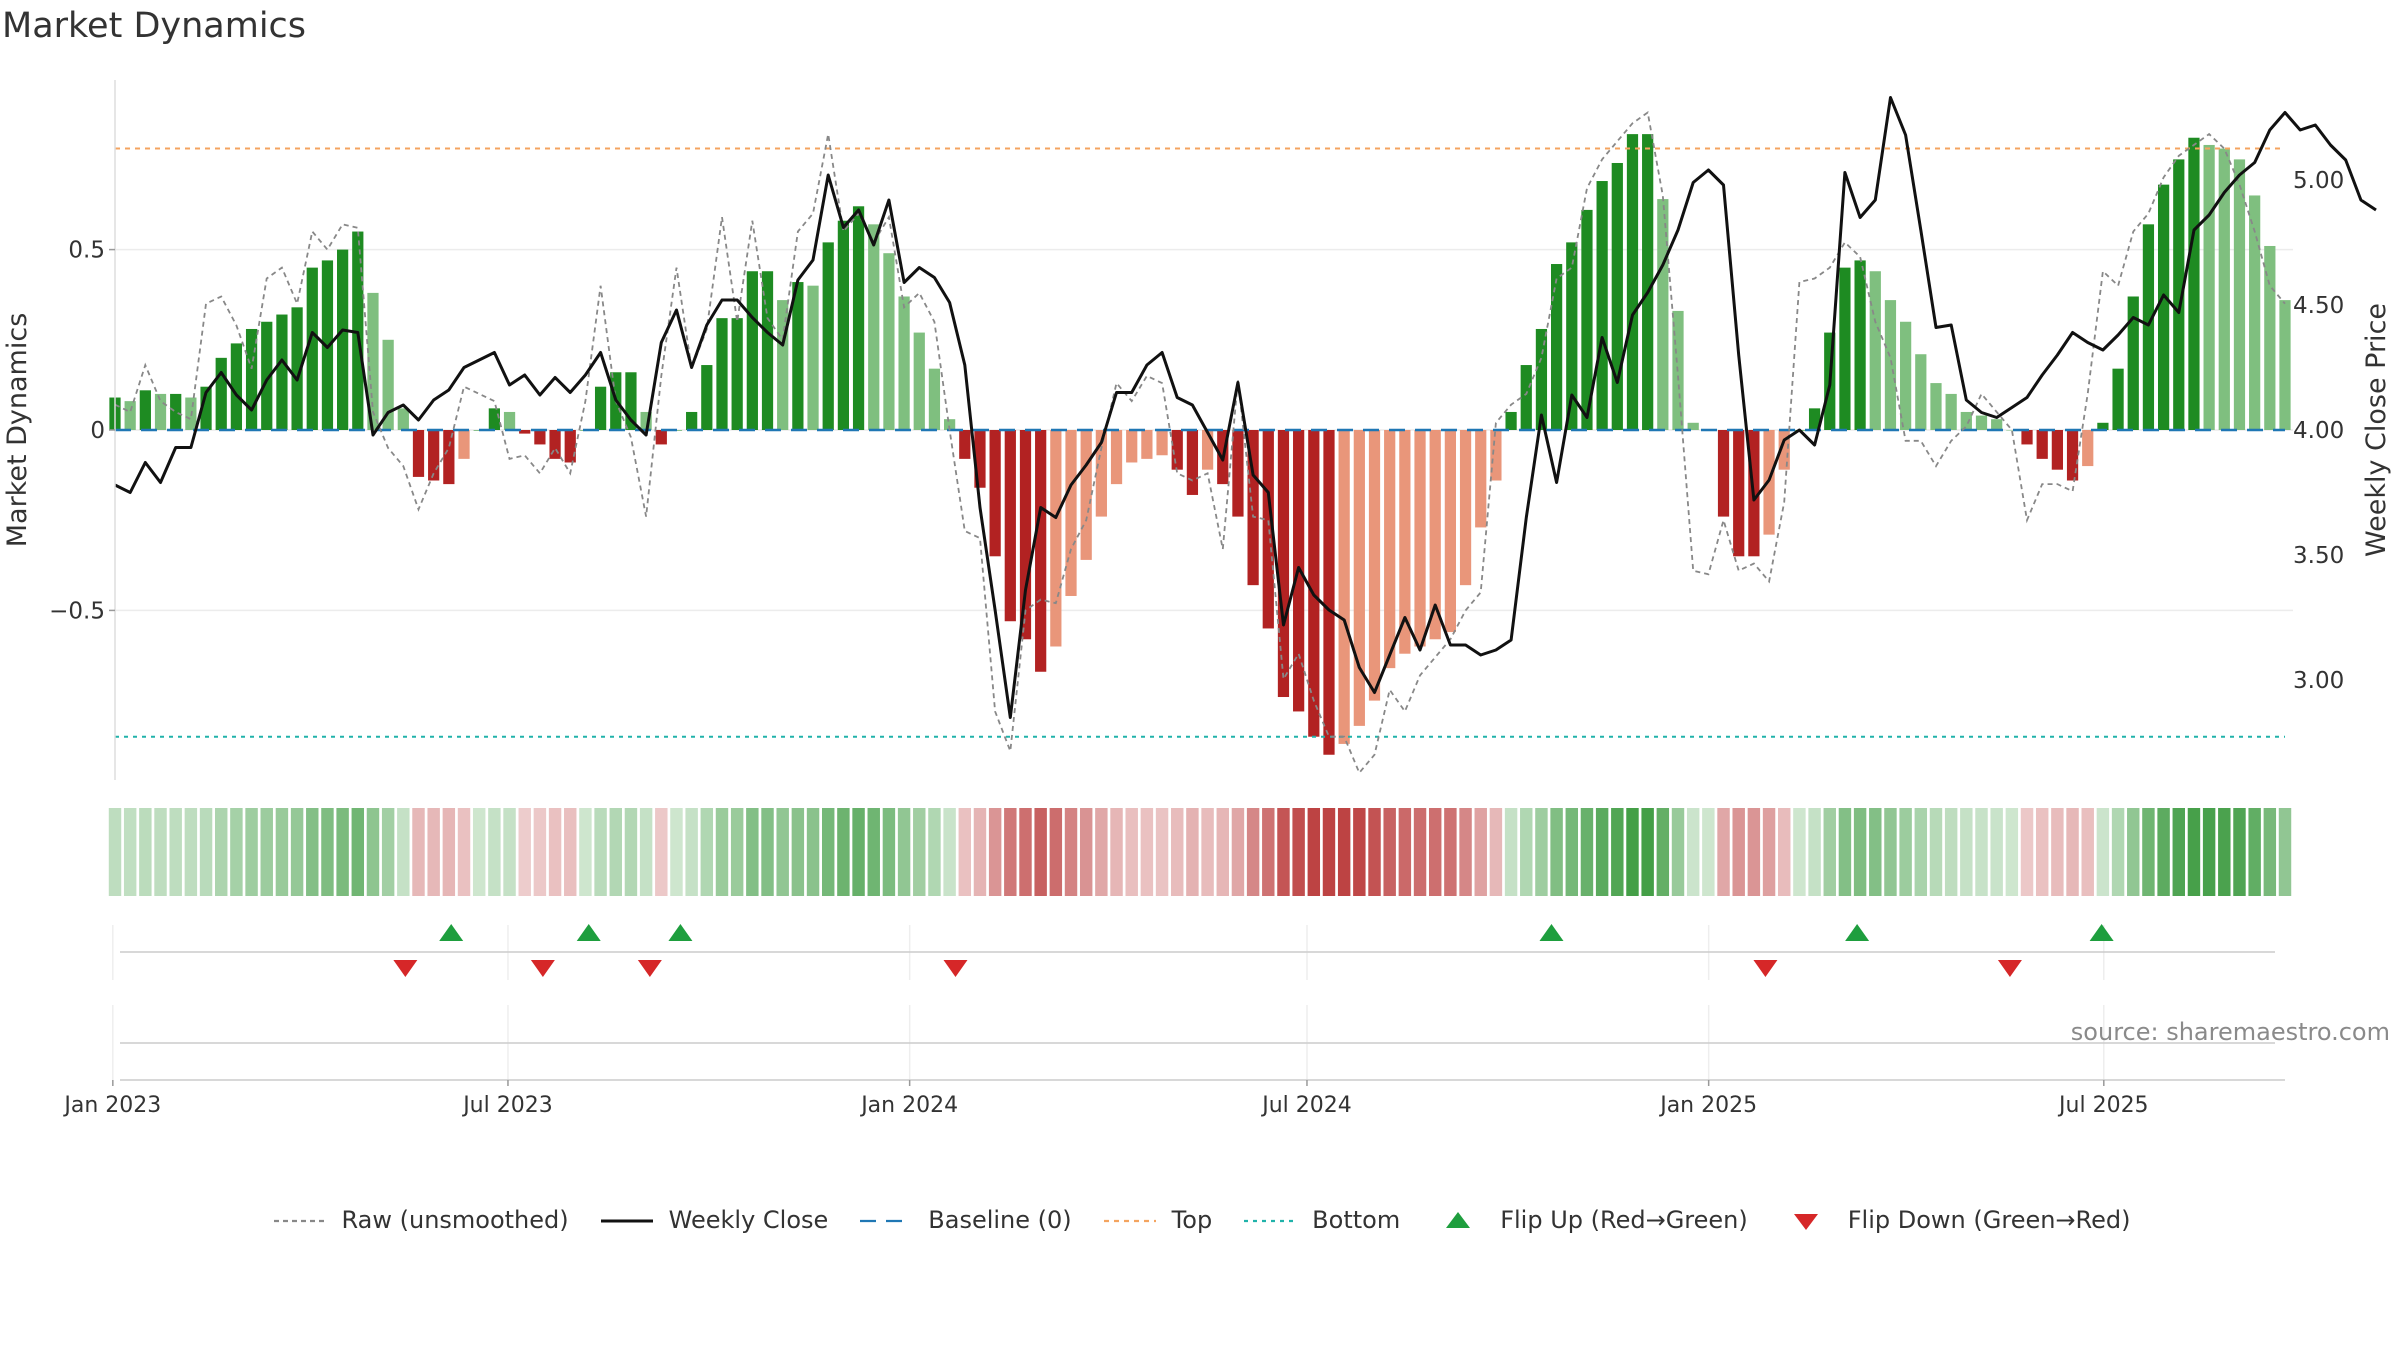 This screenshot has height=1350, width=2400. Describe the element at coordinates (2376, 430) in the screenshot. I see `y2-axis-label: Weekly Close Price` at that location.